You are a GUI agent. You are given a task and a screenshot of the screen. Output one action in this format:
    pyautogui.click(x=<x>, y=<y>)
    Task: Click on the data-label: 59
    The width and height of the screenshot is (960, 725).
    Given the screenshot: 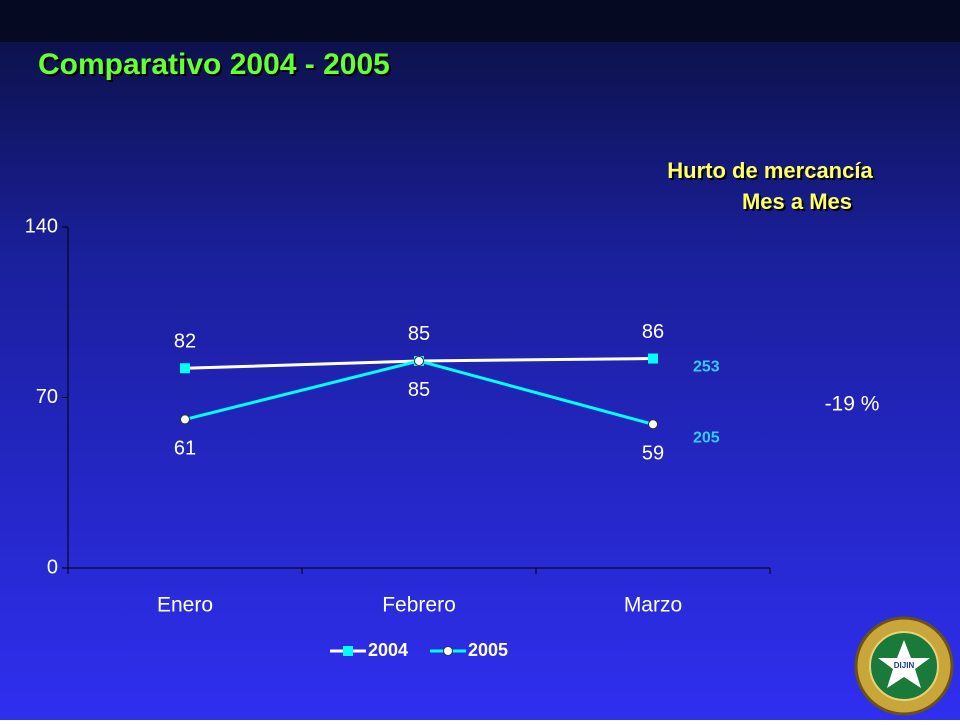 What is the action you would take?
    pyautogui.click(x=653, y=454)
    